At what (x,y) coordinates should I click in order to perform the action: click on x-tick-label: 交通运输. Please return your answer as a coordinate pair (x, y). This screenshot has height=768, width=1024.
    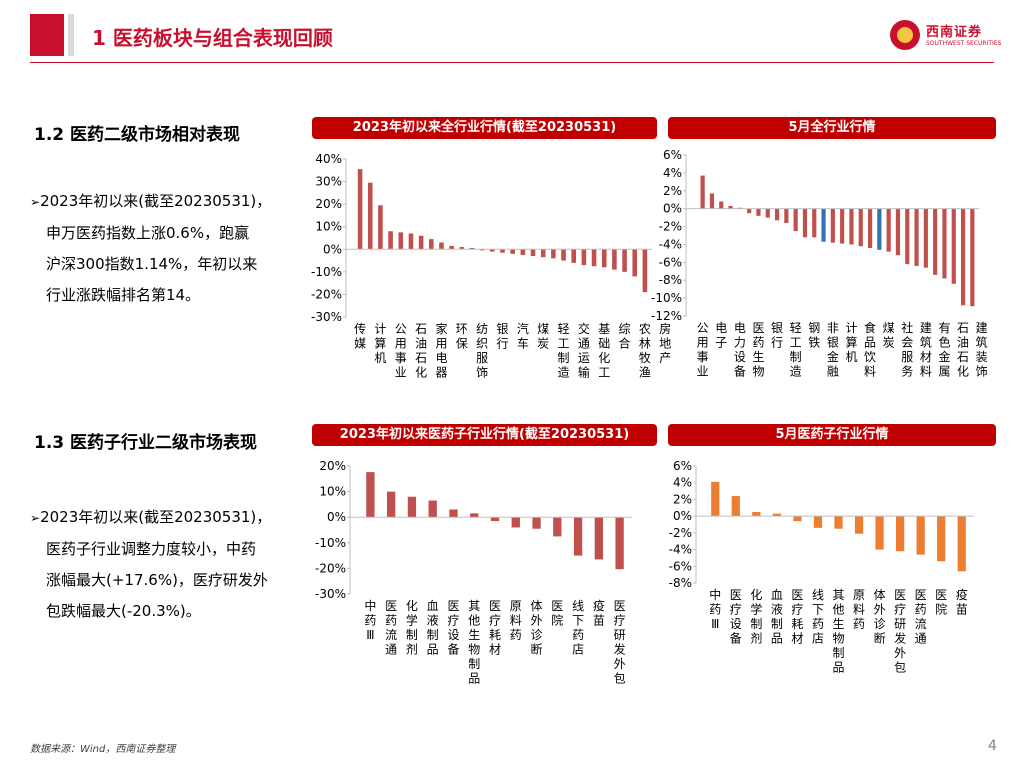
    Looking at the image, I should click on (584, 350).